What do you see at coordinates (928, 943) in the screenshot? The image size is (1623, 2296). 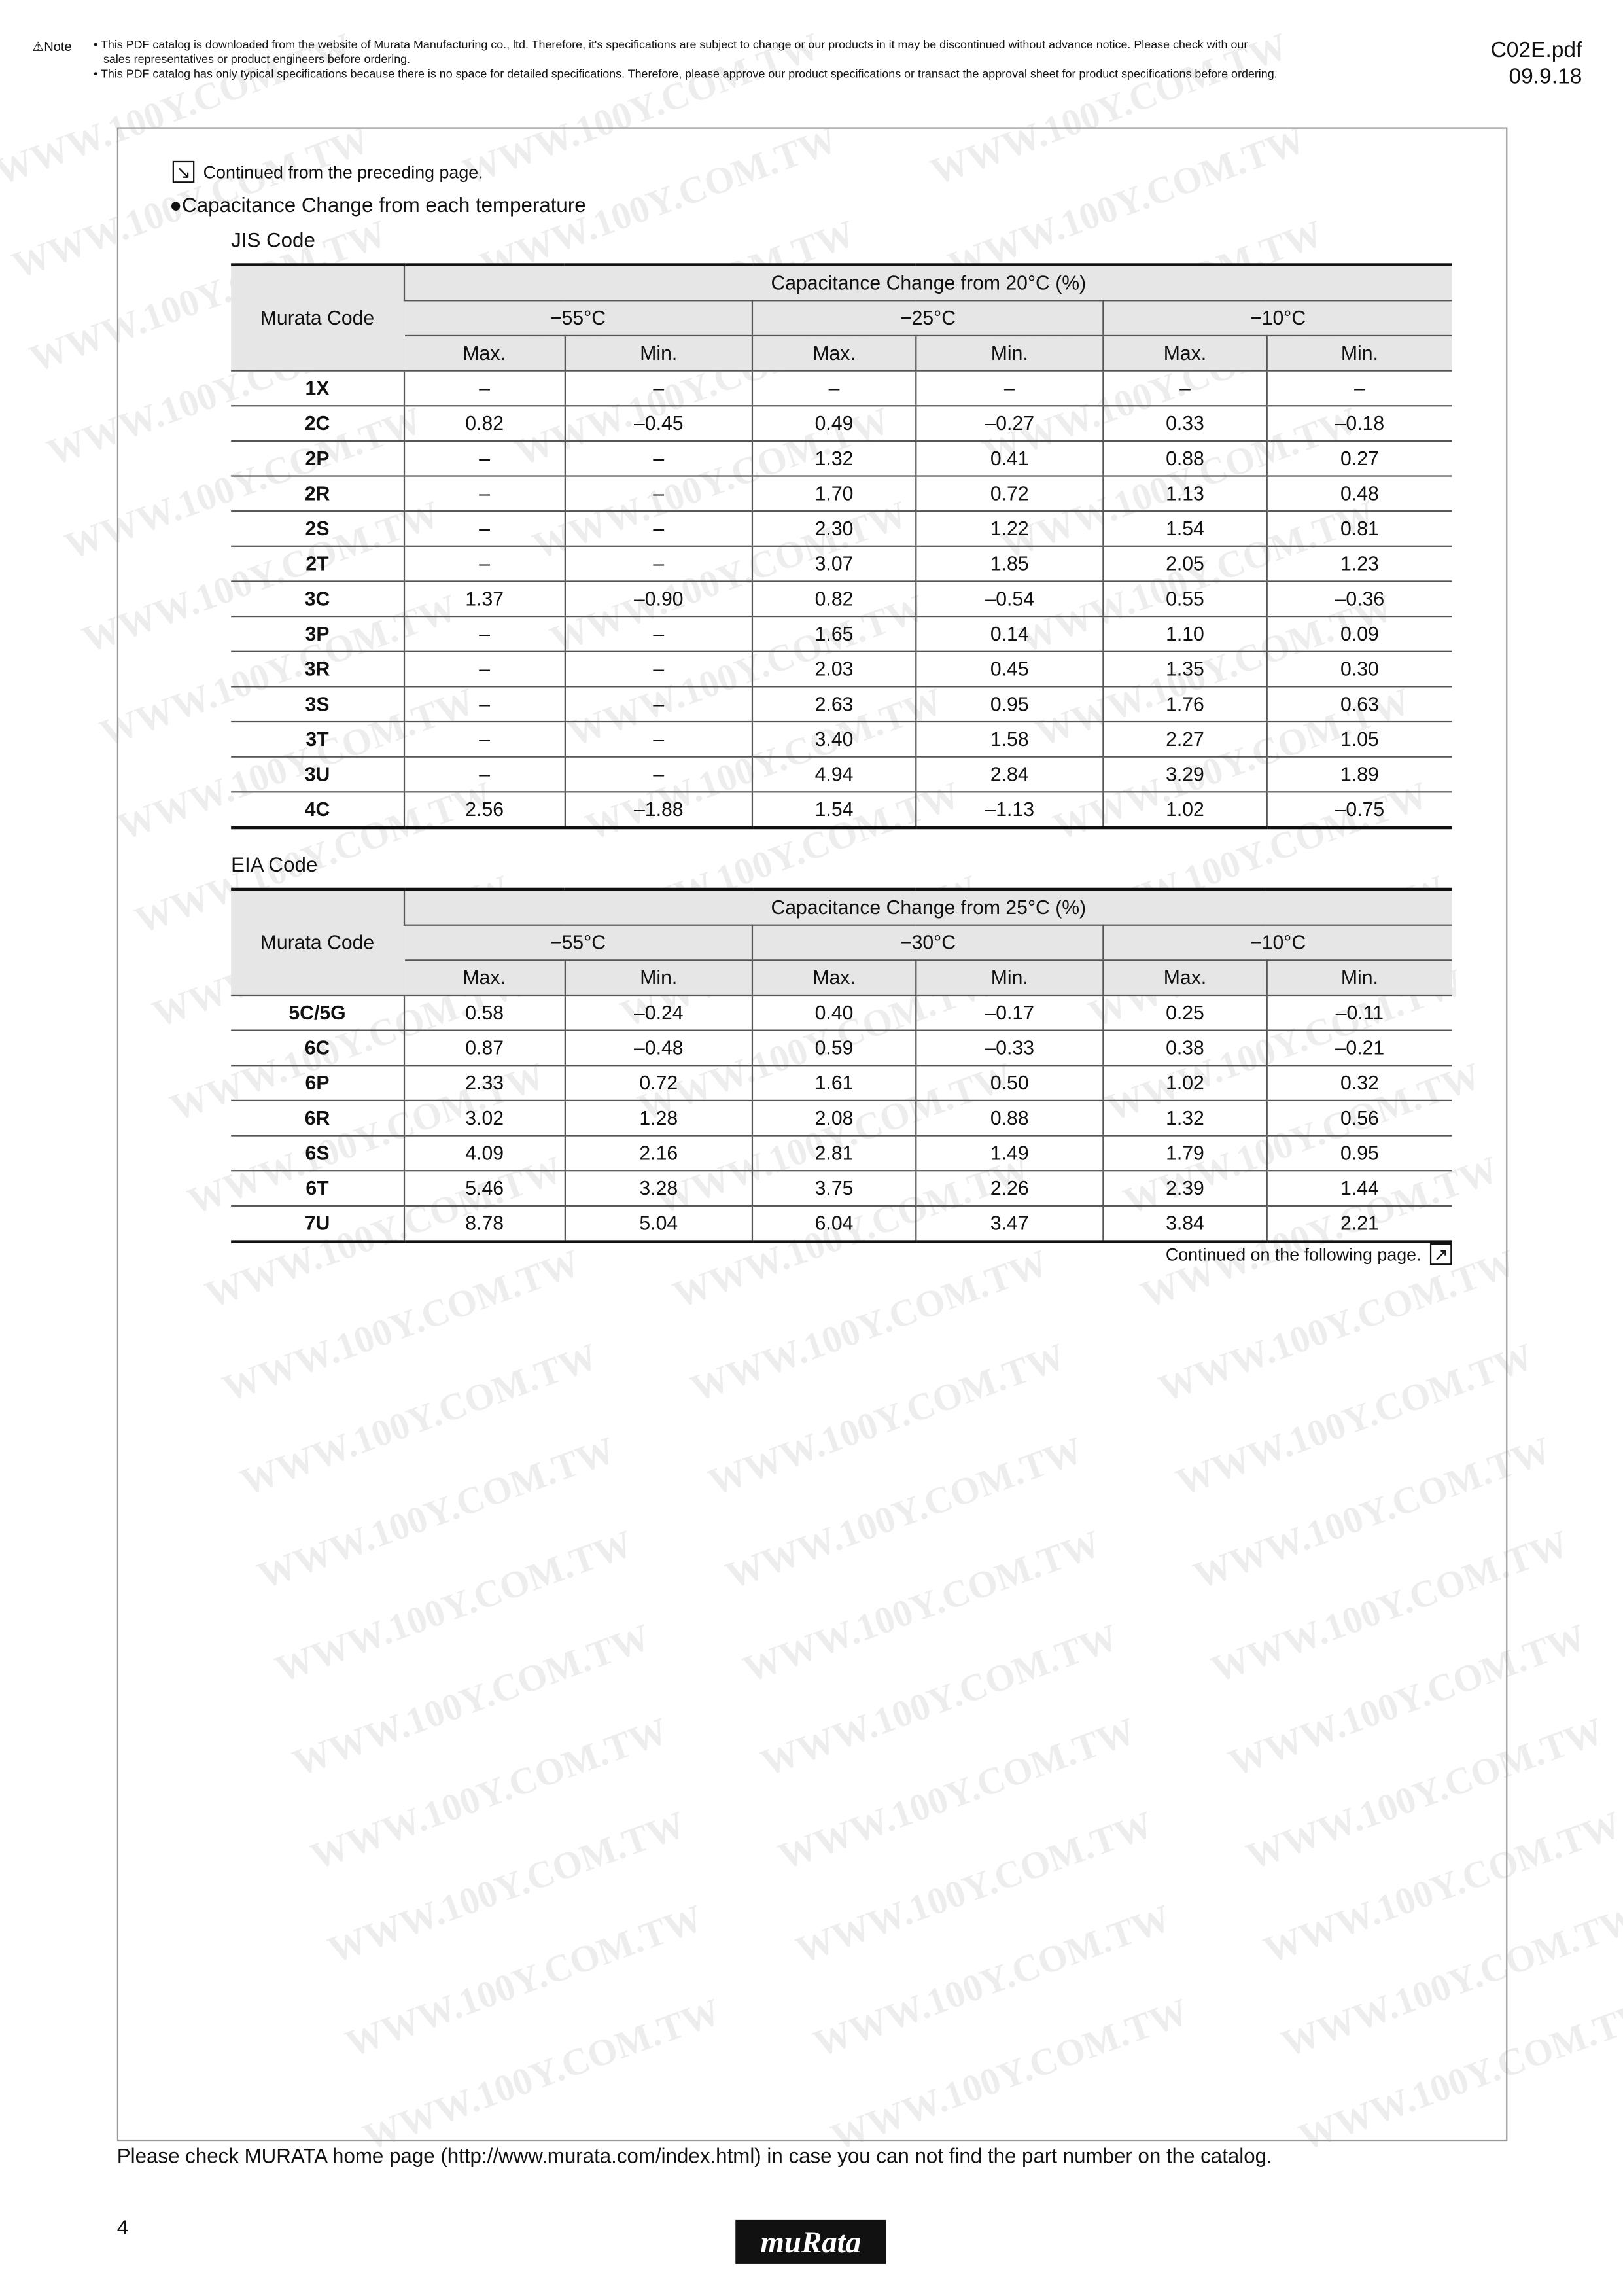 I see `temp-header: −30°C` at bounding box center [928, 943].